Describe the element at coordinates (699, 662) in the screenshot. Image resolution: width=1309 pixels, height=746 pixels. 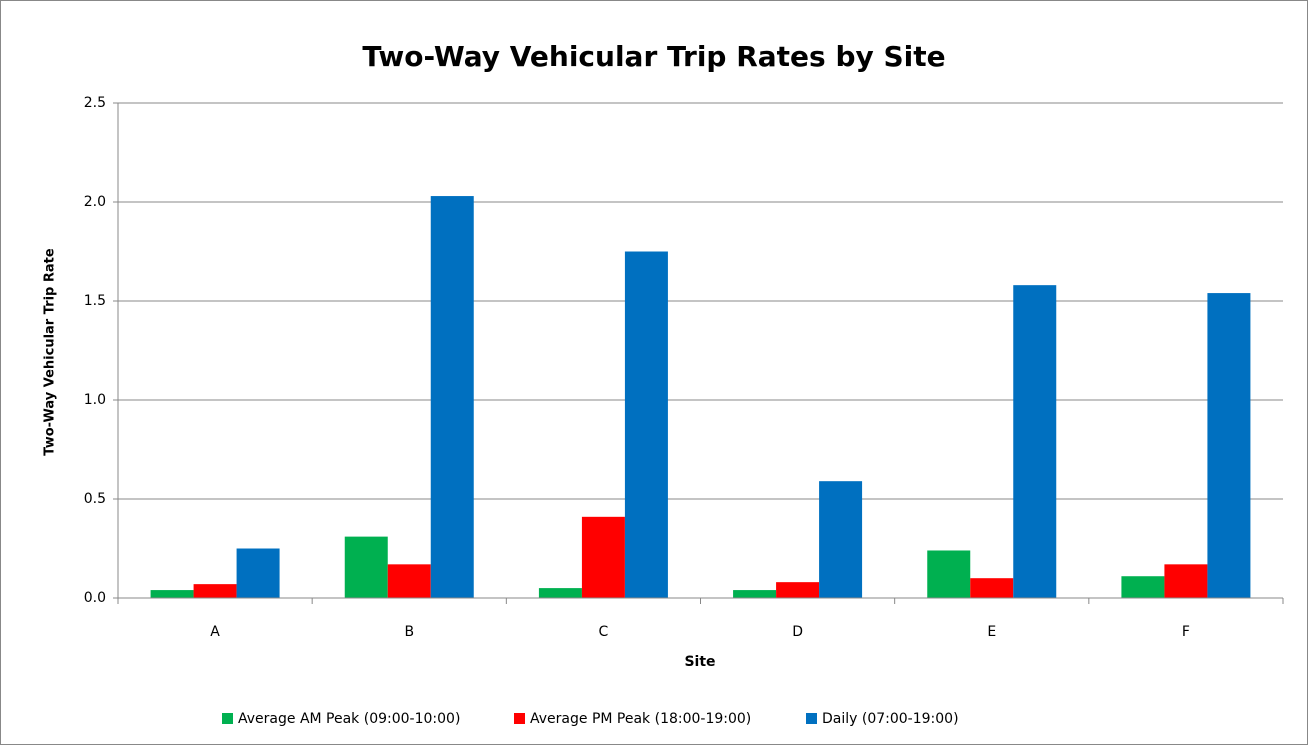
I see `x-axis-label: Site` at that location.